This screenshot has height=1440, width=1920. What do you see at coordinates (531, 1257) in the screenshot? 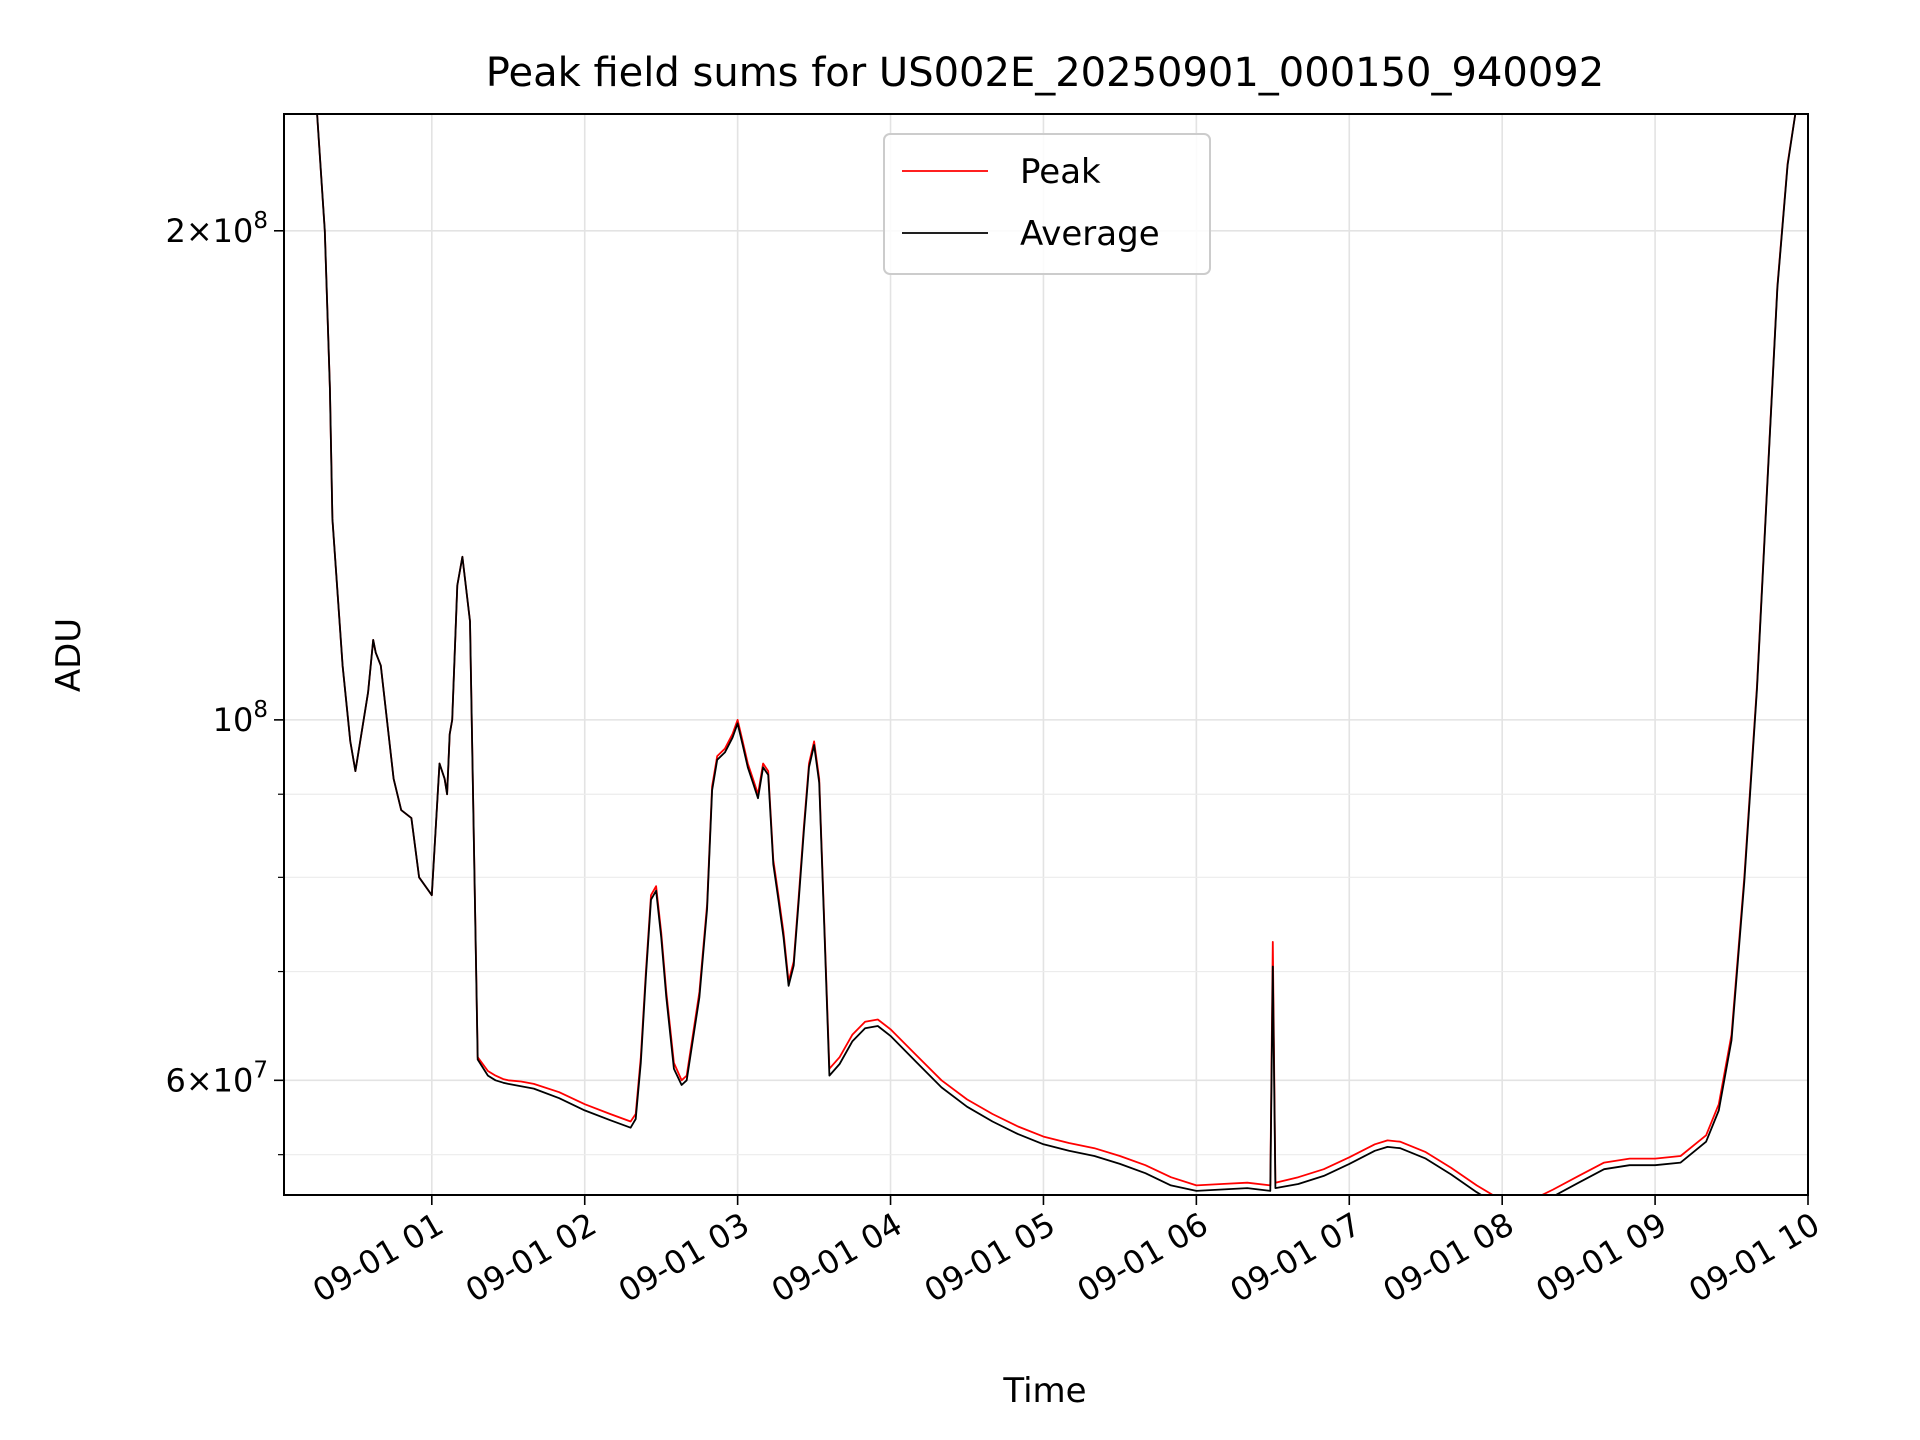
I see `x-tick-label-1: 09-01 02` at bounding box center [531, 1257].